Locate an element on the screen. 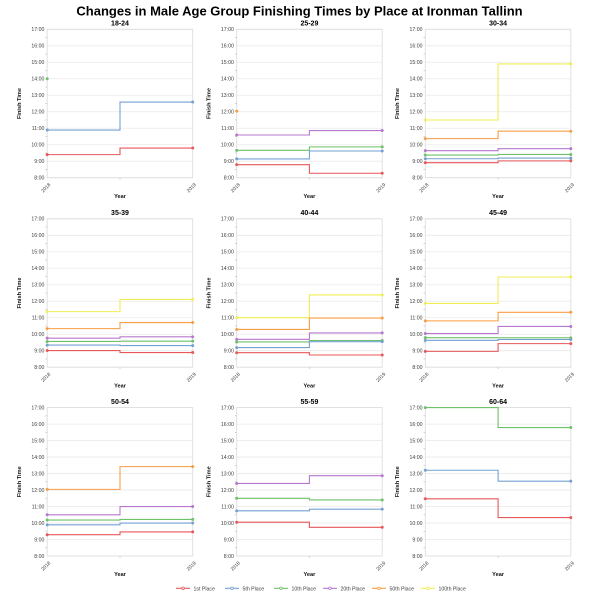 This screenshot has height=605, width=600. svg-text: 60-64 is located at coordinates (498, 402).